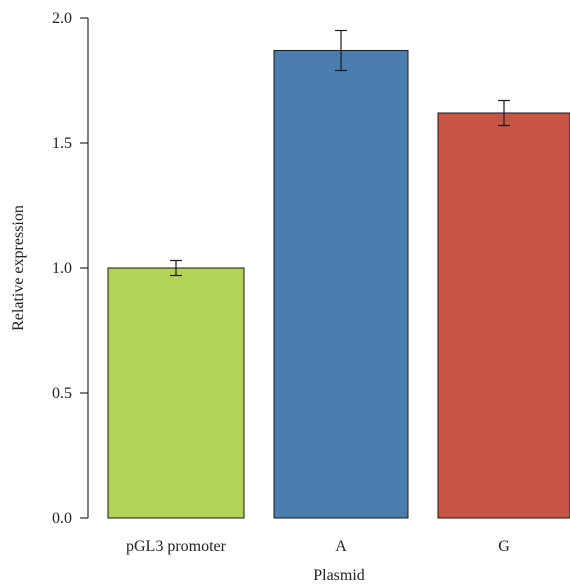 This screenshot has width=570, height=586. I want to click on x-axis-title: Plasmid, so click(339, 575).